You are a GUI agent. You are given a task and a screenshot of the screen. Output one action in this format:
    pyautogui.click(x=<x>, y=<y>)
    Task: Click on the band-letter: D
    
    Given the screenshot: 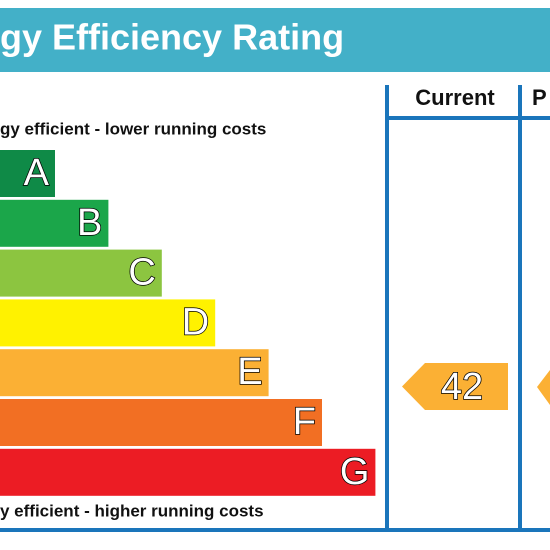 What is the action you would take?
    pyautogui.click(x=195, y=322)
    